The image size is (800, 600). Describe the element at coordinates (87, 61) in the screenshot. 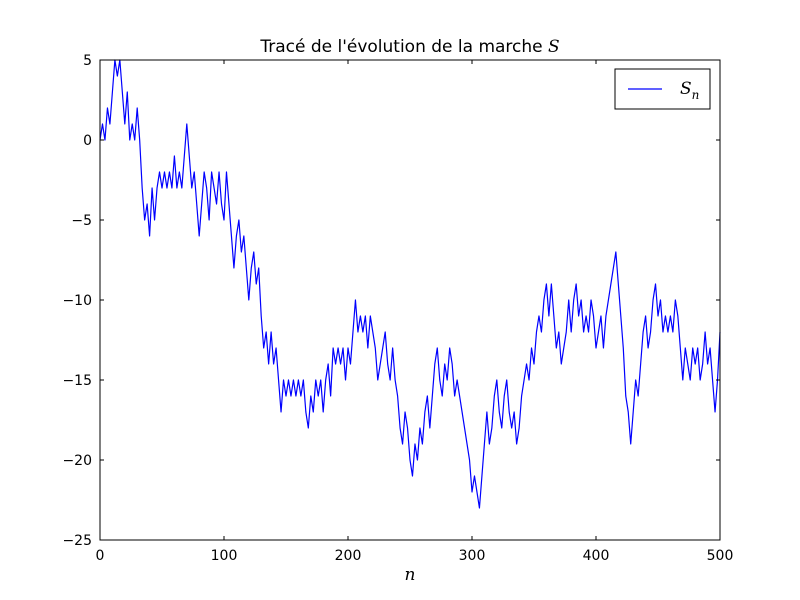

I see `y-tick-label: 5` at that location.